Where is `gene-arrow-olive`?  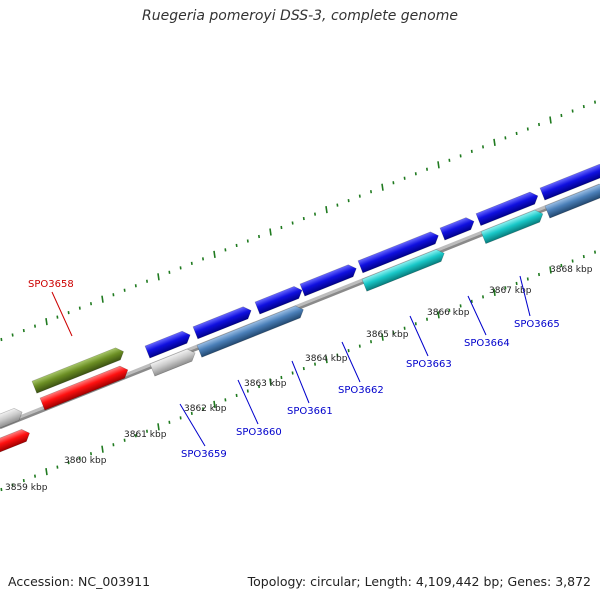 gene-arrow-olive is located at coordinates (77, 370).